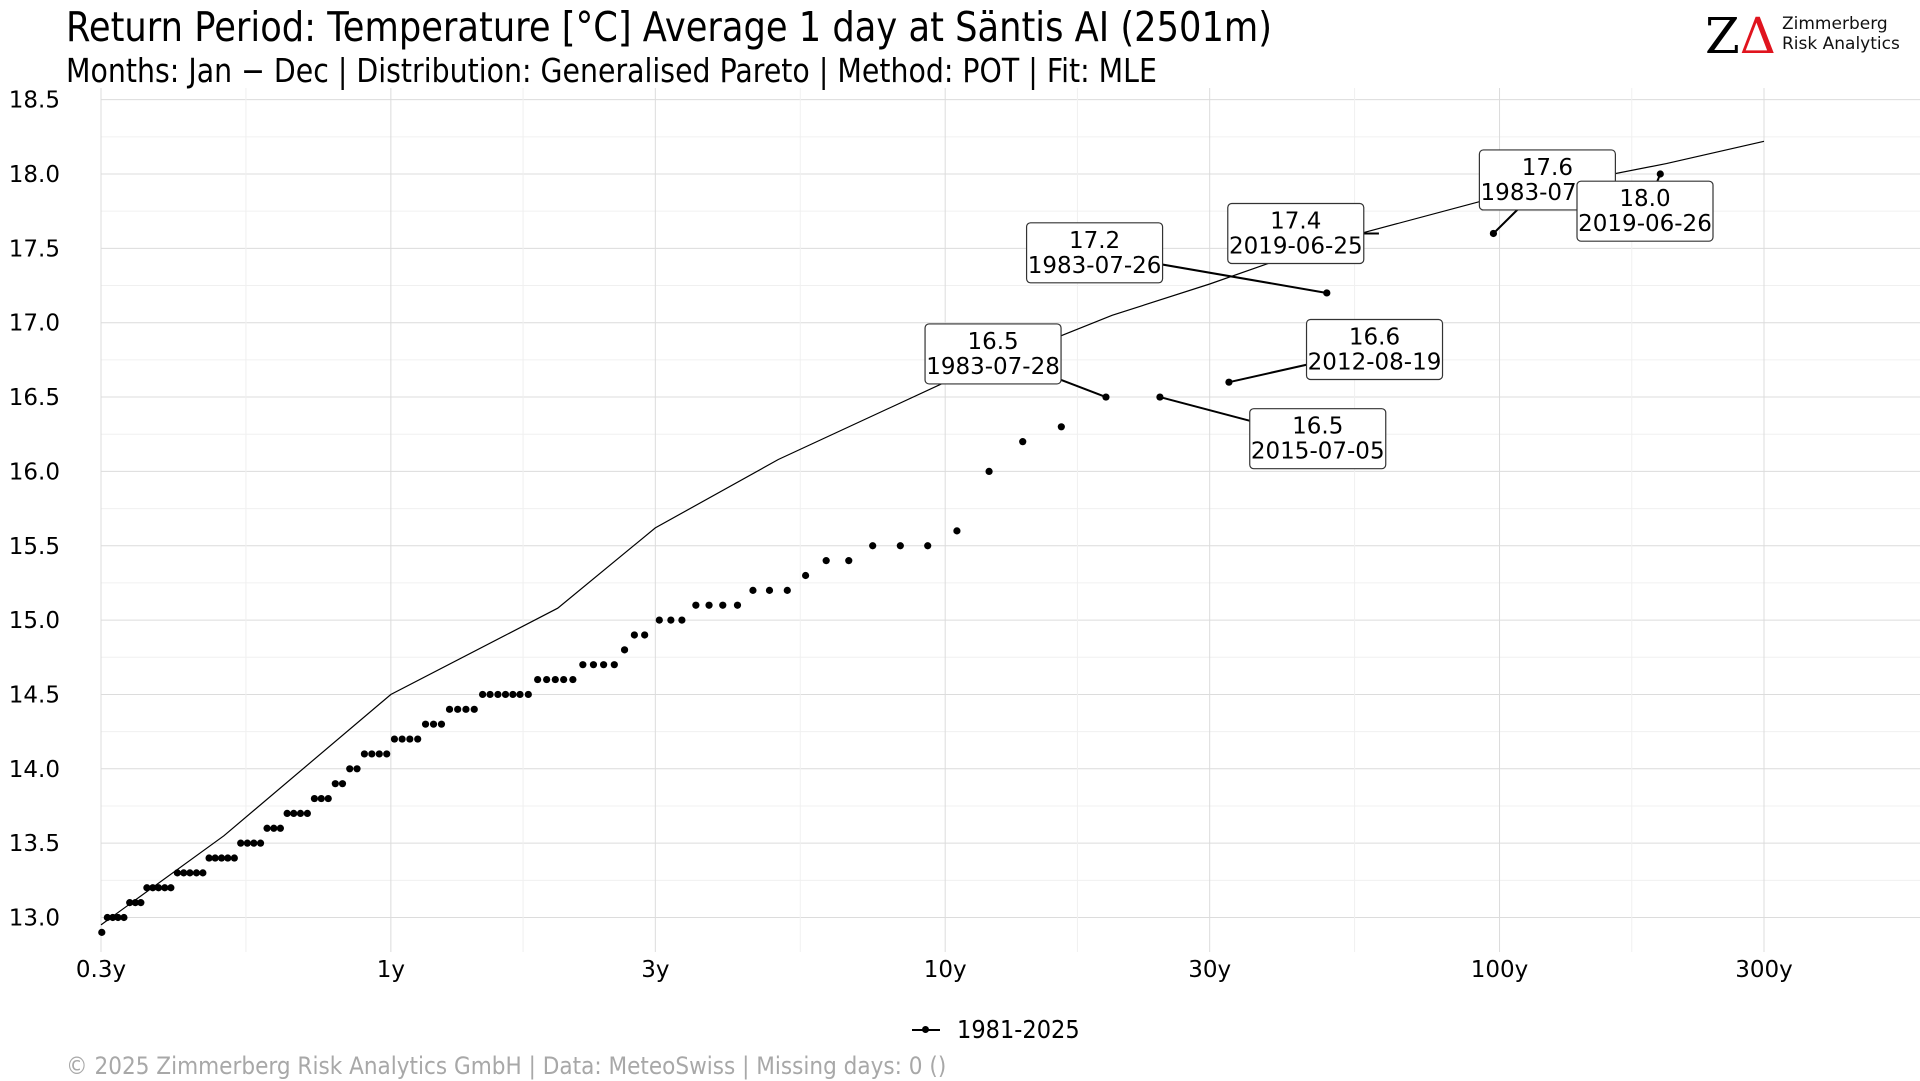 The width and height of the screenshot is (1920, 1081). Describe the element at coordinates (1209, 970) in the screenshot. I see `x-tick-label: 30y` at that location.